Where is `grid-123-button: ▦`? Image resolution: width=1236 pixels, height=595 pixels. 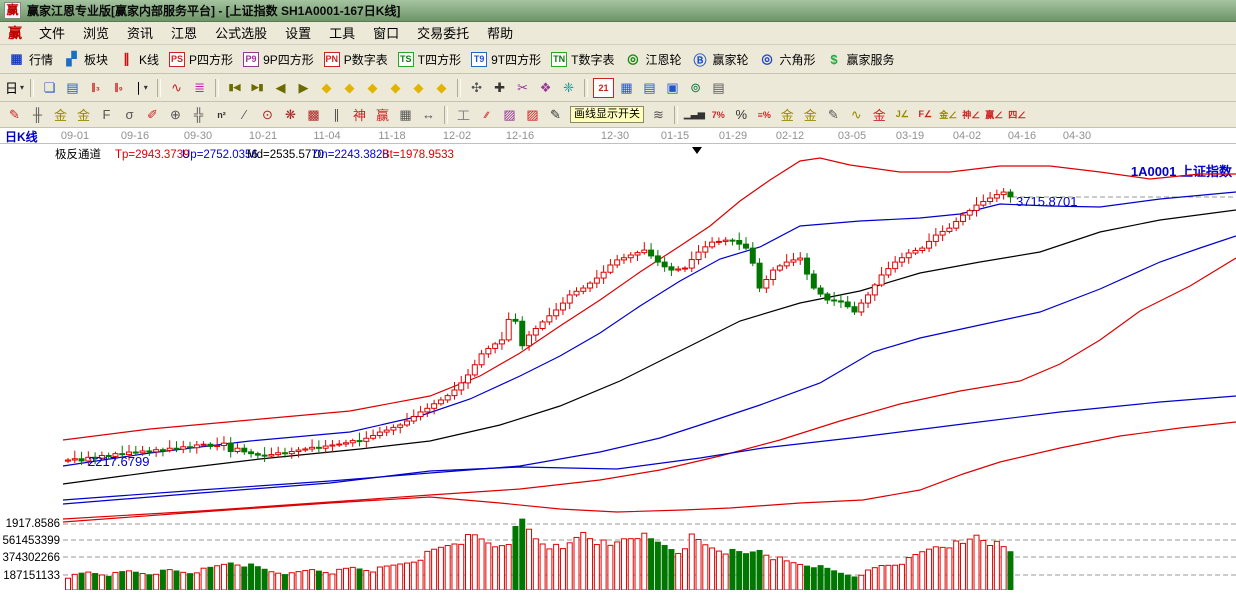
grid-123-button: ▦ is located at coordinates (405, 114).